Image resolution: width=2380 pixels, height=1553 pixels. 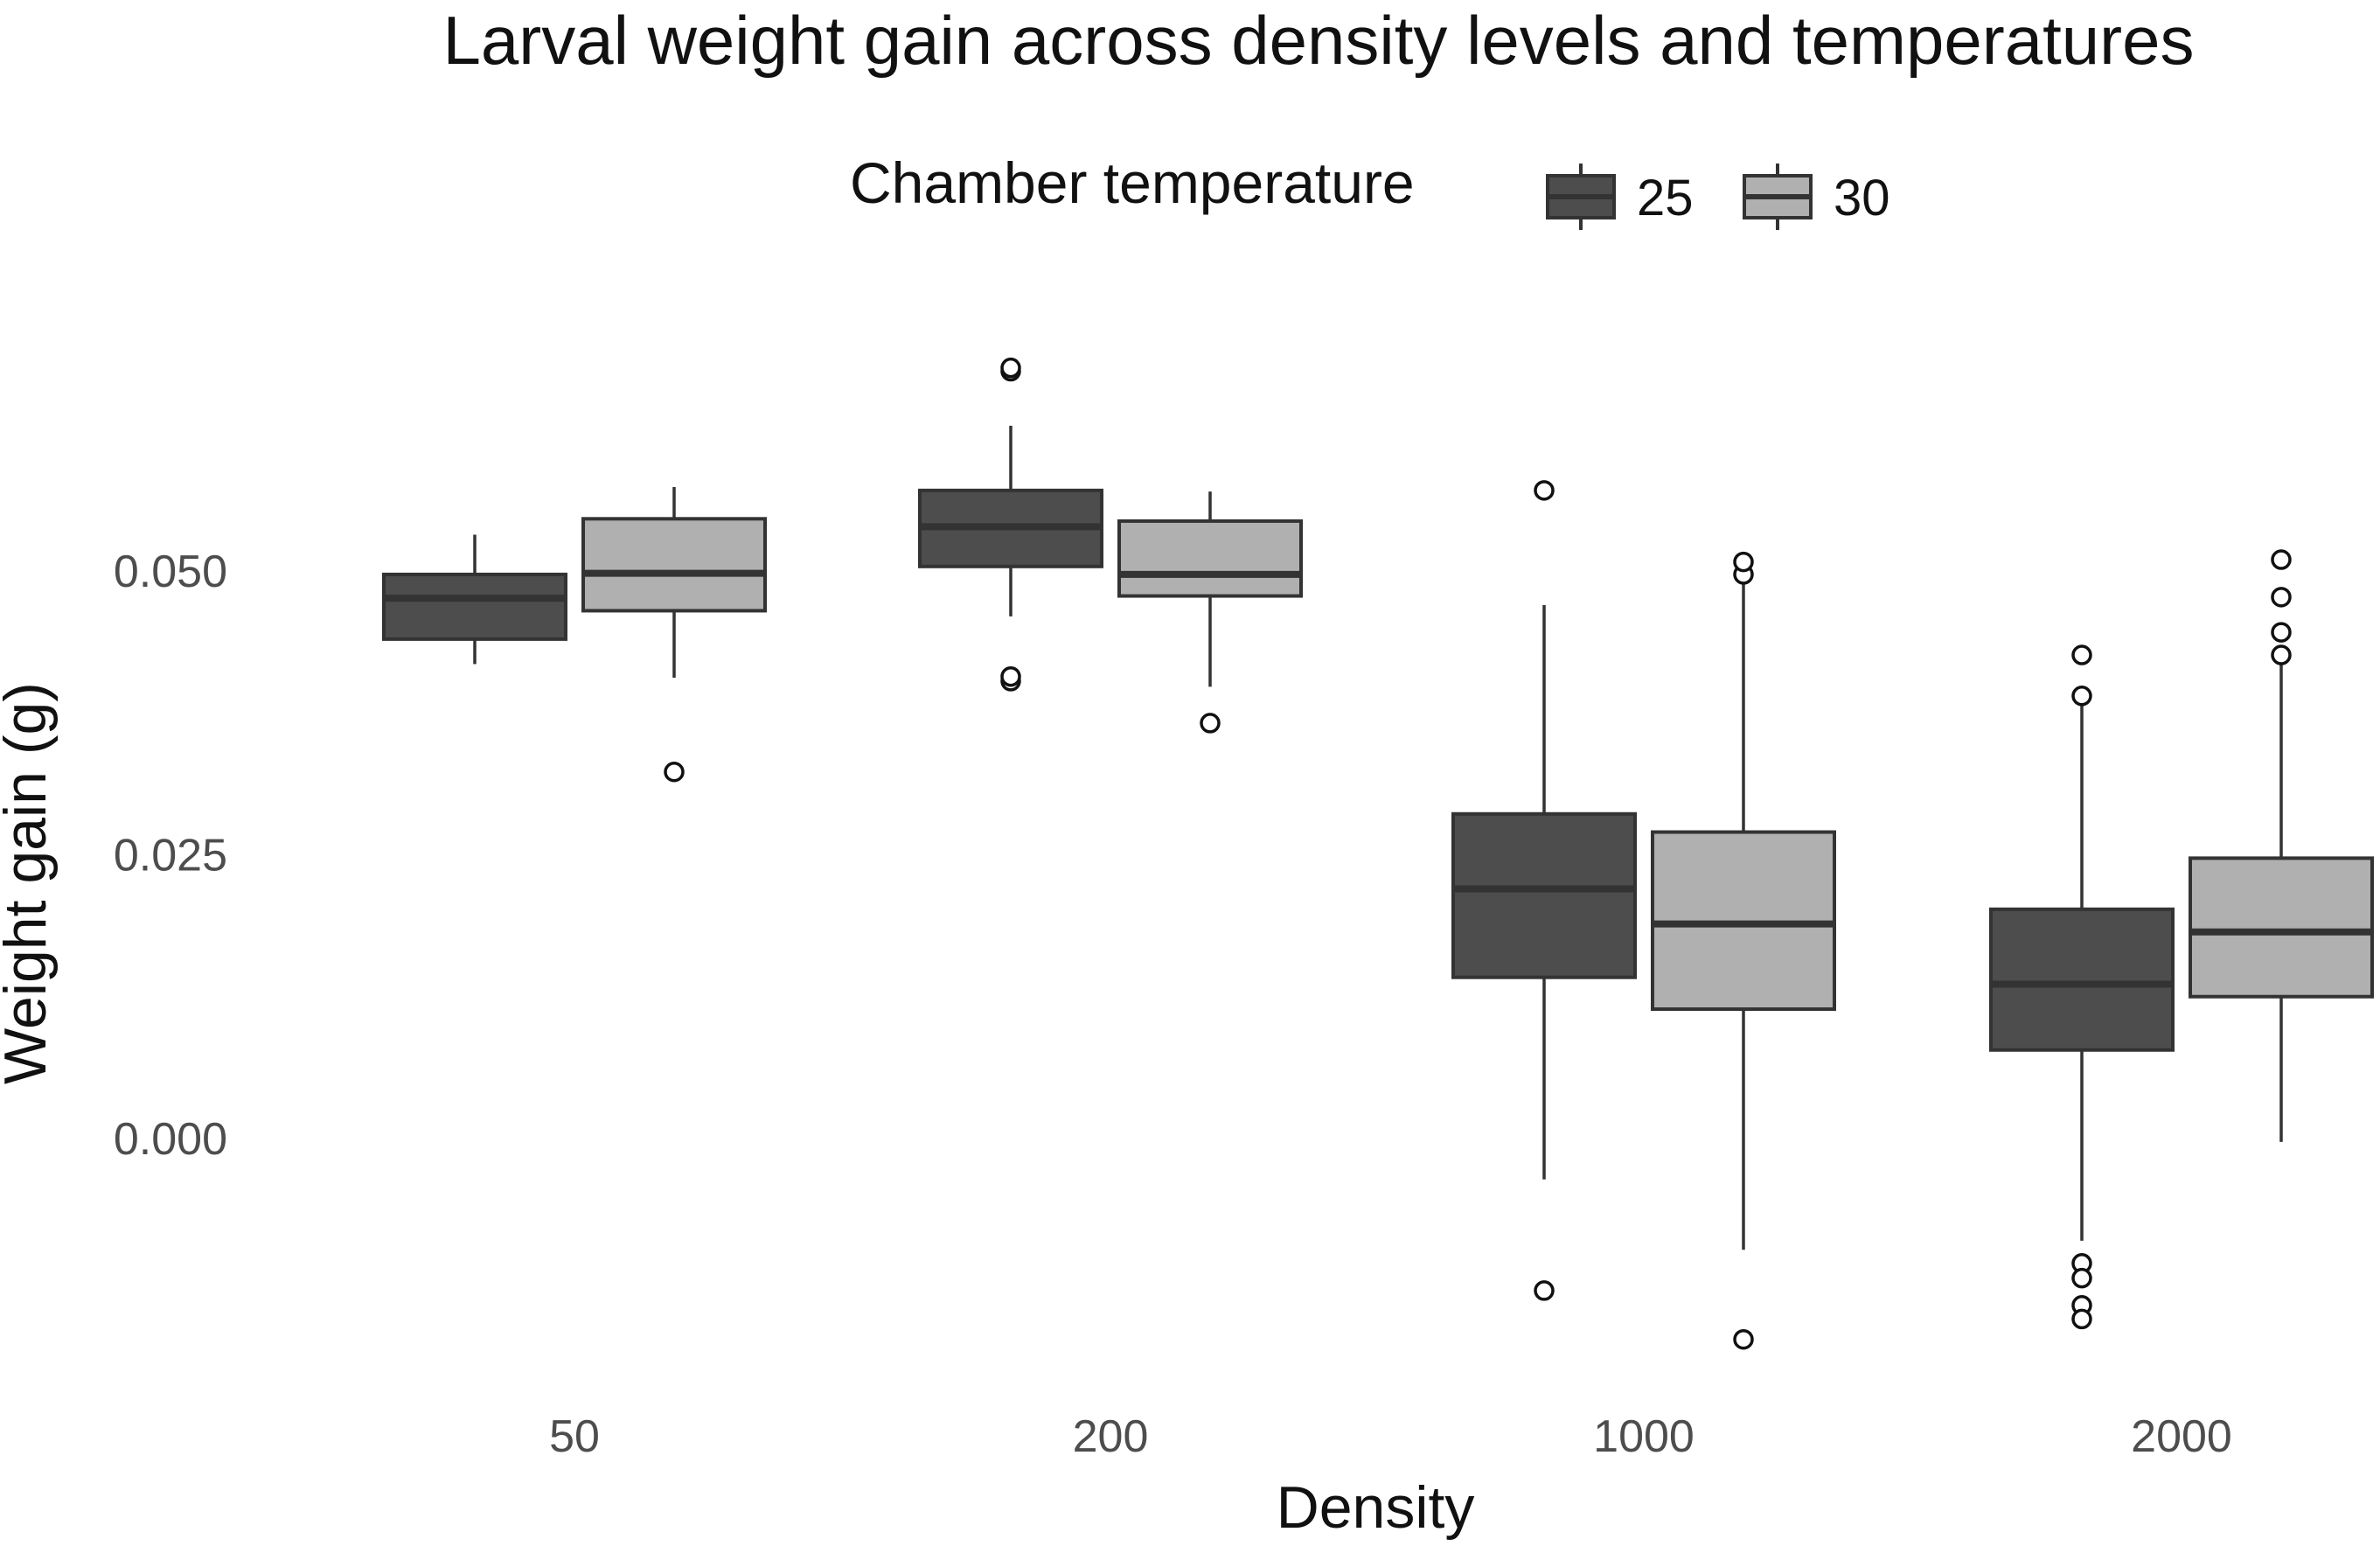 I want to click on y-axis-title: Weight gain (g), so click(x=29, y=883).